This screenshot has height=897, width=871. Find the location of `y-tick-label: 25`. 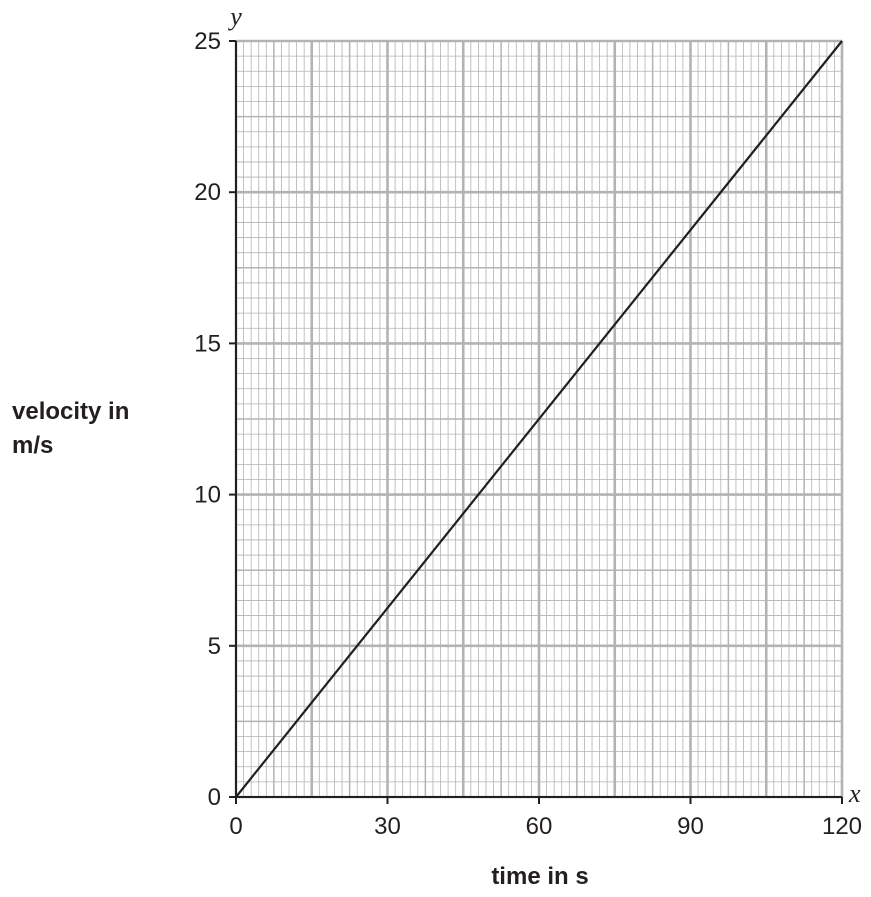

y-tick-label: 25 is located at coordinates (207, 41).